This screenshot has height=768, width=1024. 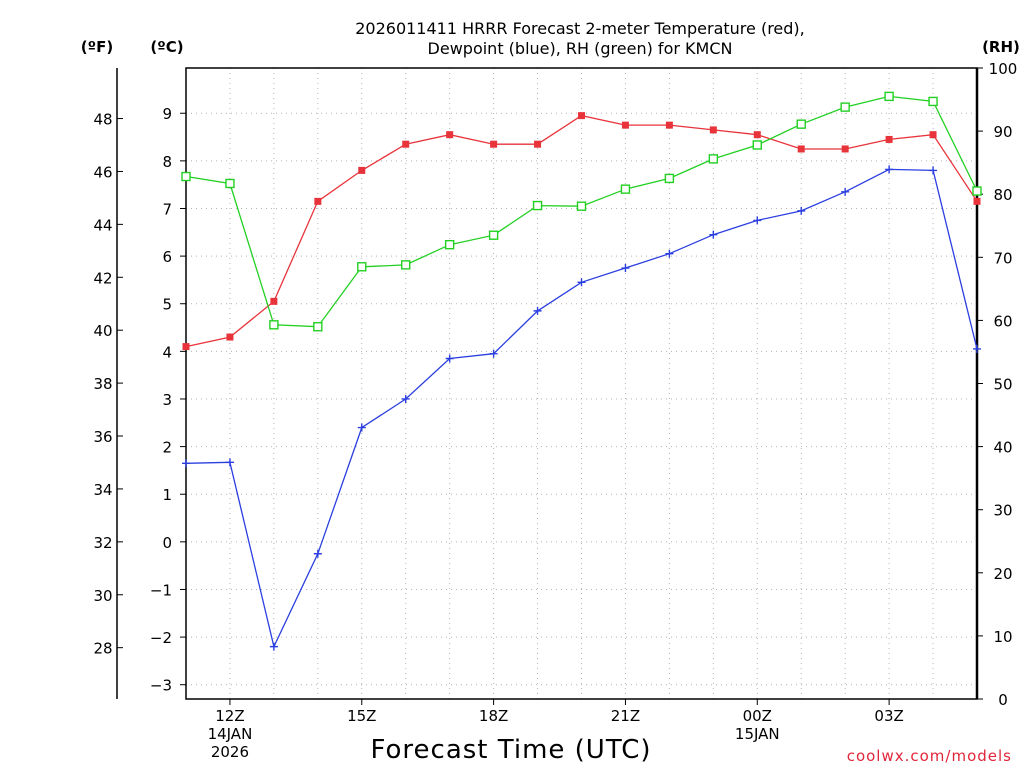 I want to click on fahrenheit-tick-label: 46, so click(x=102, y=172).